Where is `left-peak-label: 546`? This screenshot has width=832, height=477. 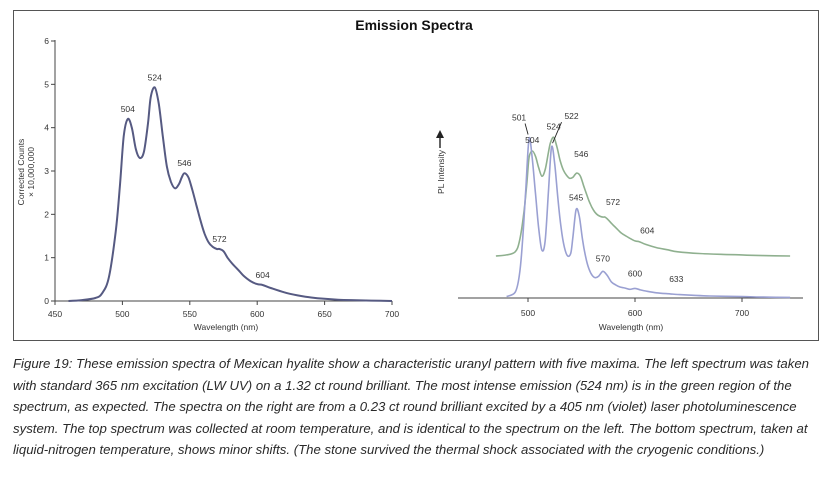 left-peak-label: 546 is located at coordinates (184, 163).